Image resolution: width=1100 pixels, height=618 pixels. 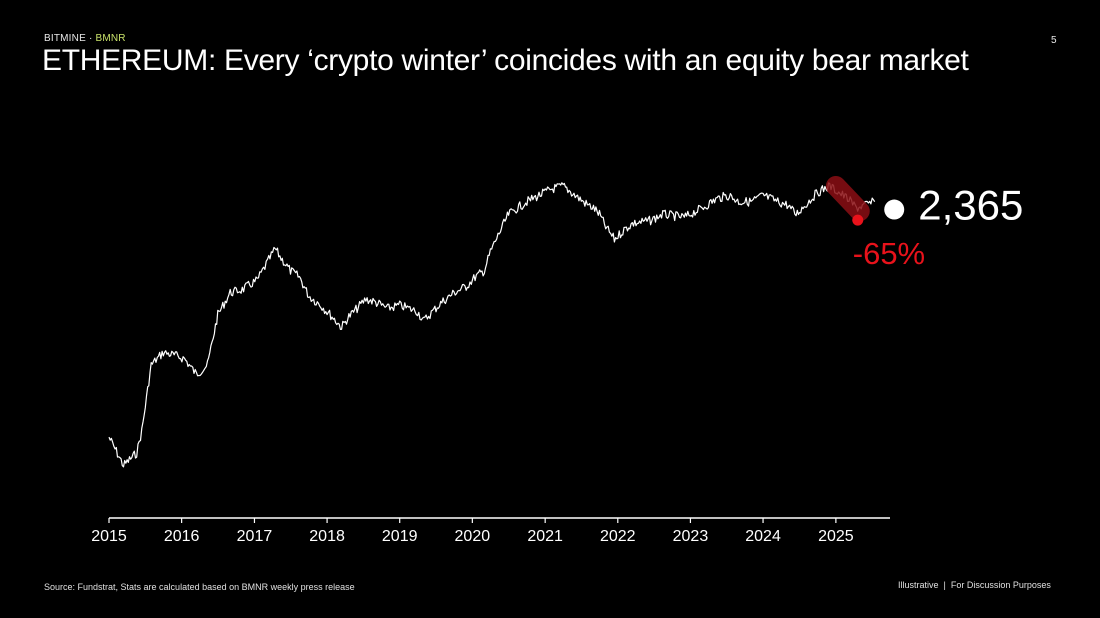 I want to click on brand-name: BITMINE, so click(x=65, y=38).